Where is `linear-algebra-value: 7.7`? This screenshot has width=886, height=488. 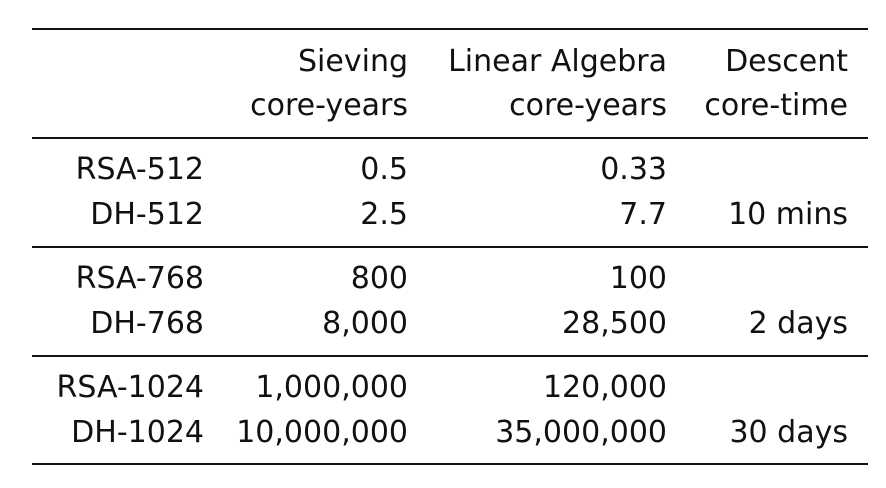
linear-algebra-value: 7.7 is located at coordinates (643, 214).